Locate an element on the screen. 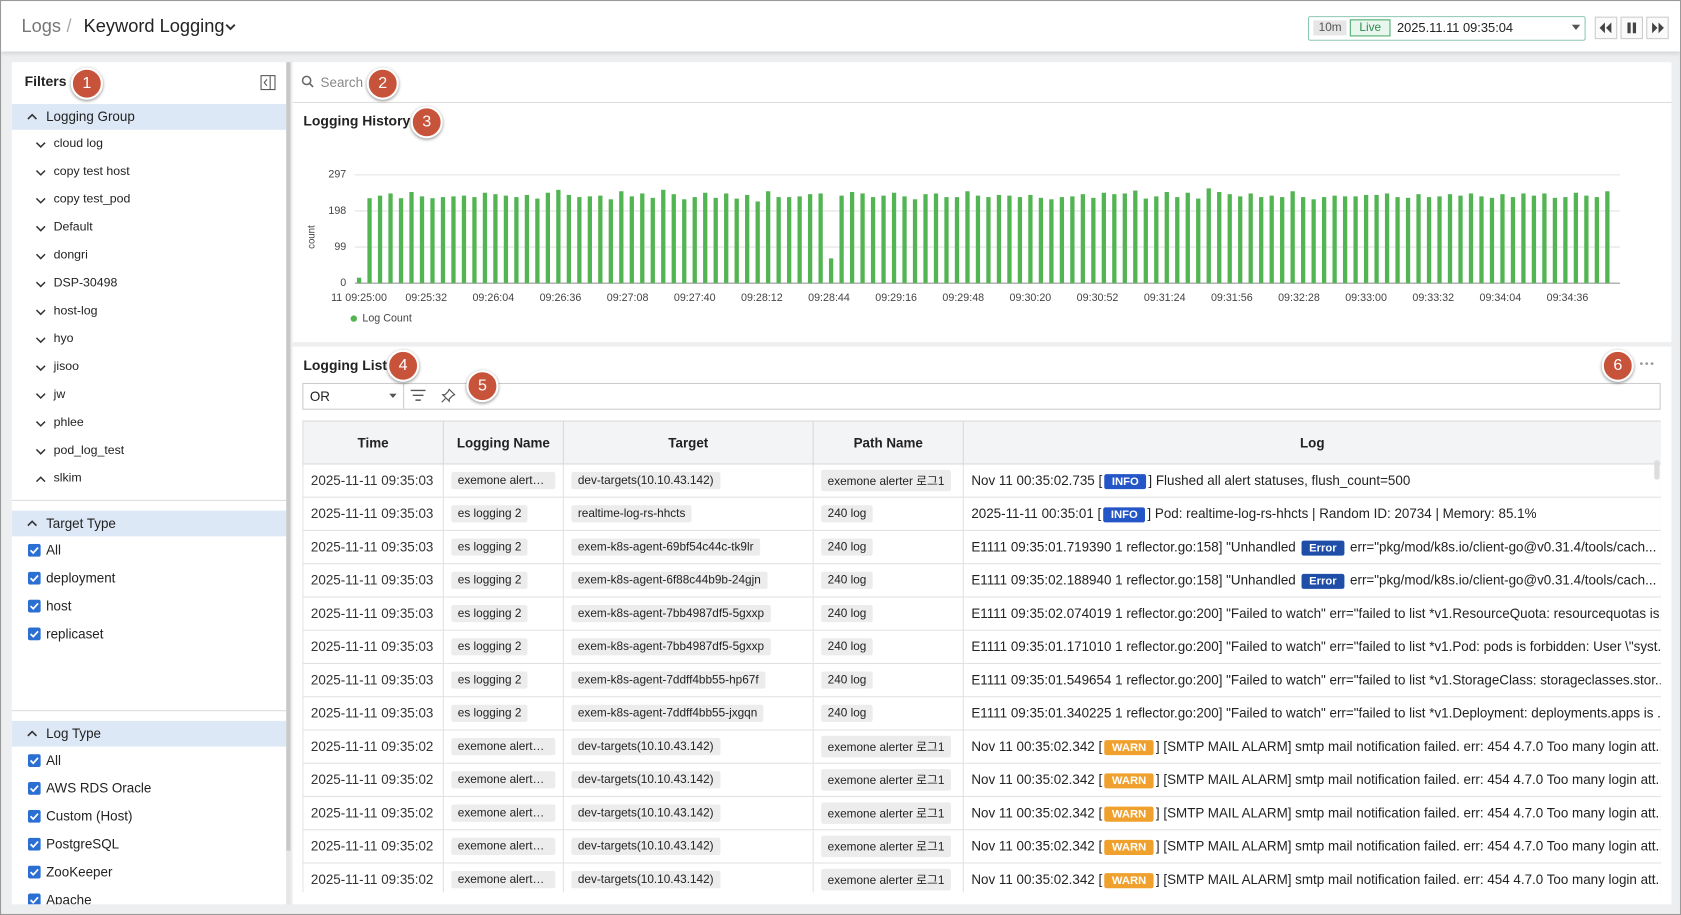 The width and height of the screenshot is (1681, 915). header-row: TimeLogging NameTargetPath NameLog is located at coordinates (982, 442).